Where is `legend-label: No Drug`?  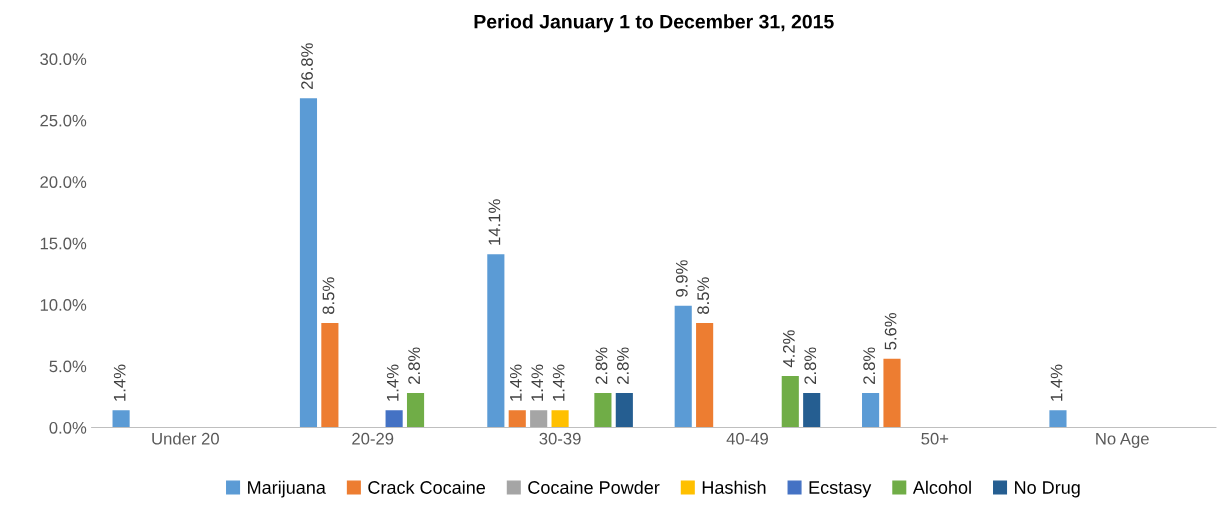
legend-label: No Drug is located at coordinates (1047, 489).